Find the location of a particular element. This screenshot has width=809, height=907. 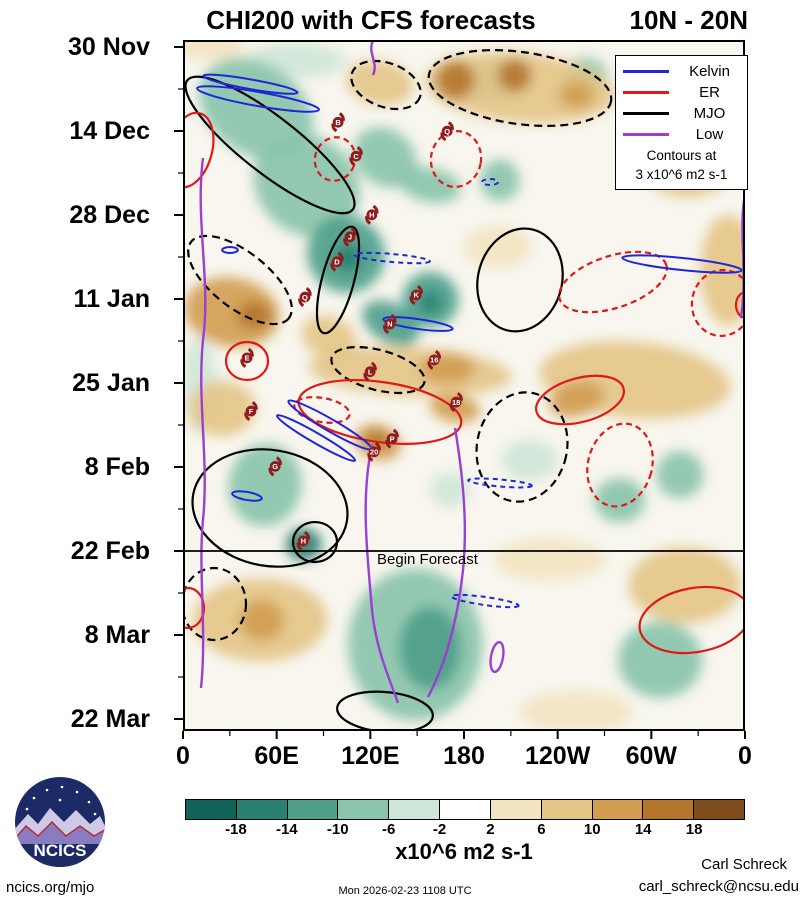

logo-stars-icon is located at coordinates (61, 800).